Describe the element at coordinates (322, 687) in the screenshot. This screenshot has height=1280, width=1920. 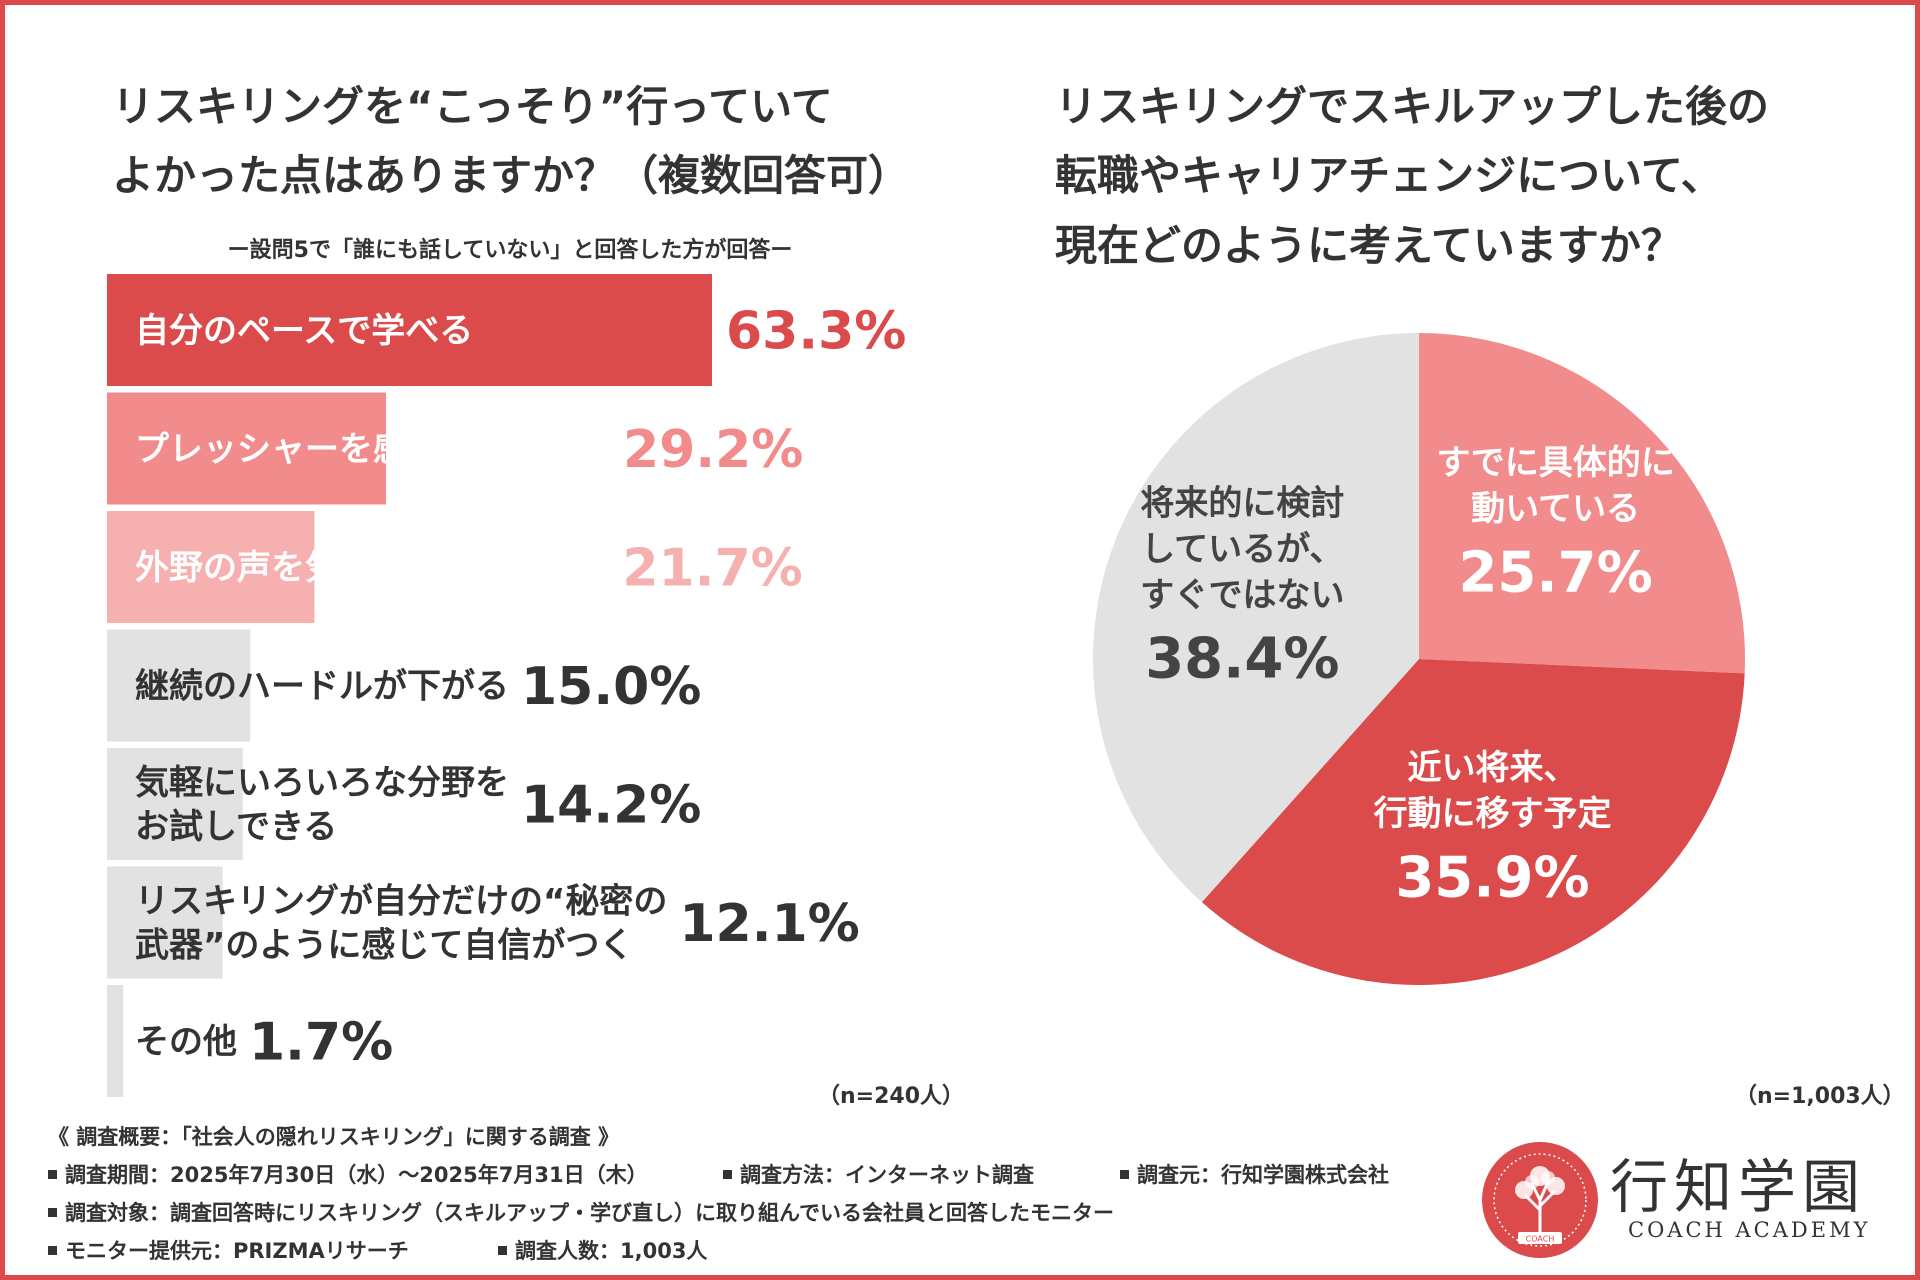
I see `bar-category-label: 継続のハードルが下がる` at that location.